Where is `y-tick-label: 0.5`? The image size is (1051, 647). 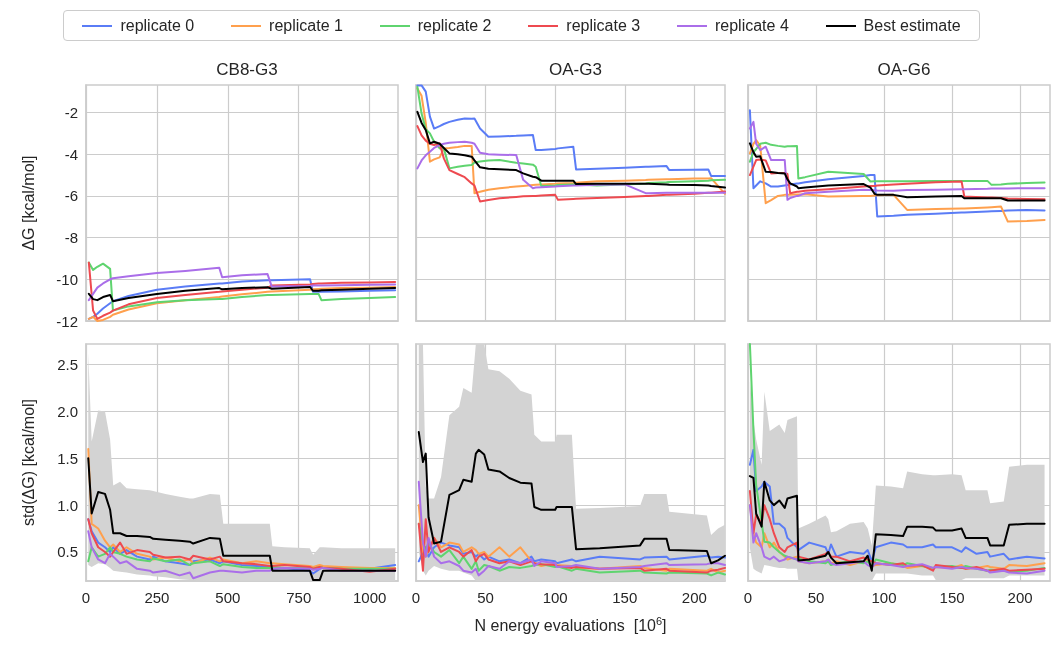
y-tick-label: 0.5 is located at coordinates (67, 552).